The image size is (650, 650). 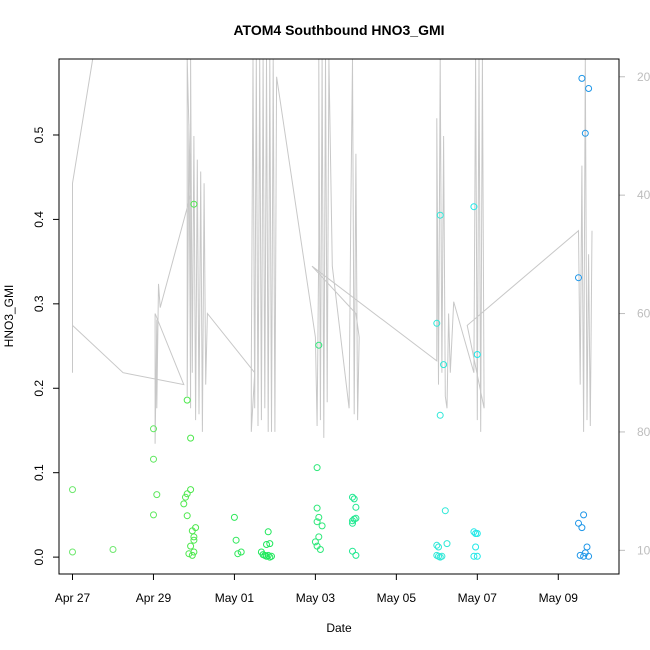 What do you see at coordinates (39, 556) in the screenshot?
I see `y-tick-label: 0.0` at bounding box center [39, 556].